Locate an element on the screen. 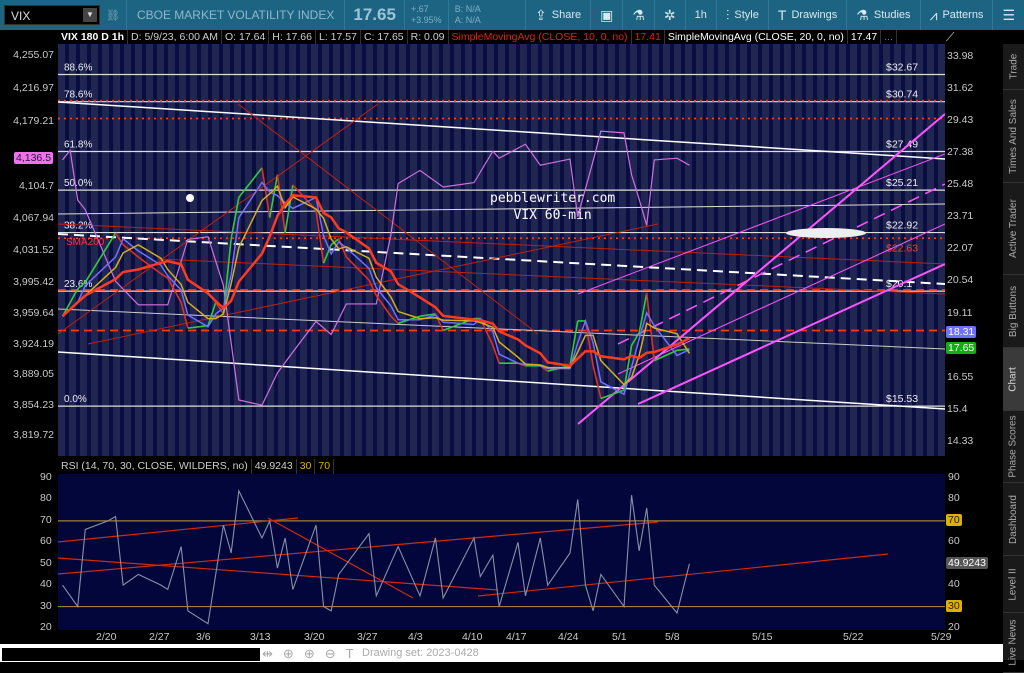 The image size is (1024, 673). left-axis-tick: 3,854.23 is located at coordinates (33, 404).